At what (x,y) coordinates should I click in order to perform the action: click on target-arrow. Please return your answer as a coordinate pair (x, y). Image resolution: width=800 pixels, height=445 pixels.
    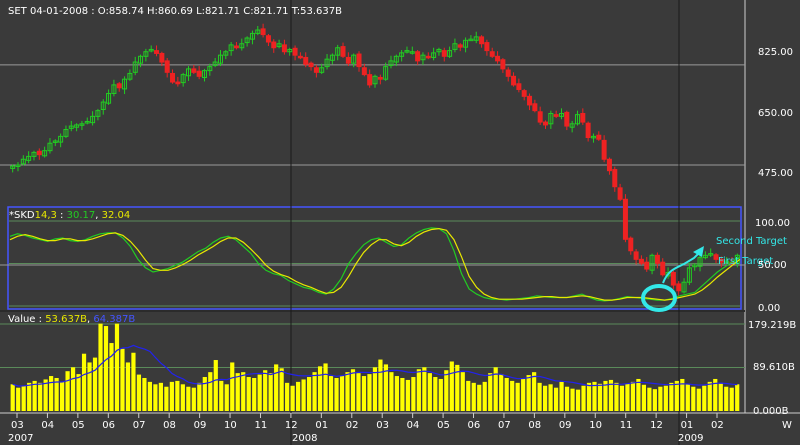
    Looking at the image, I should click on (681, 267).